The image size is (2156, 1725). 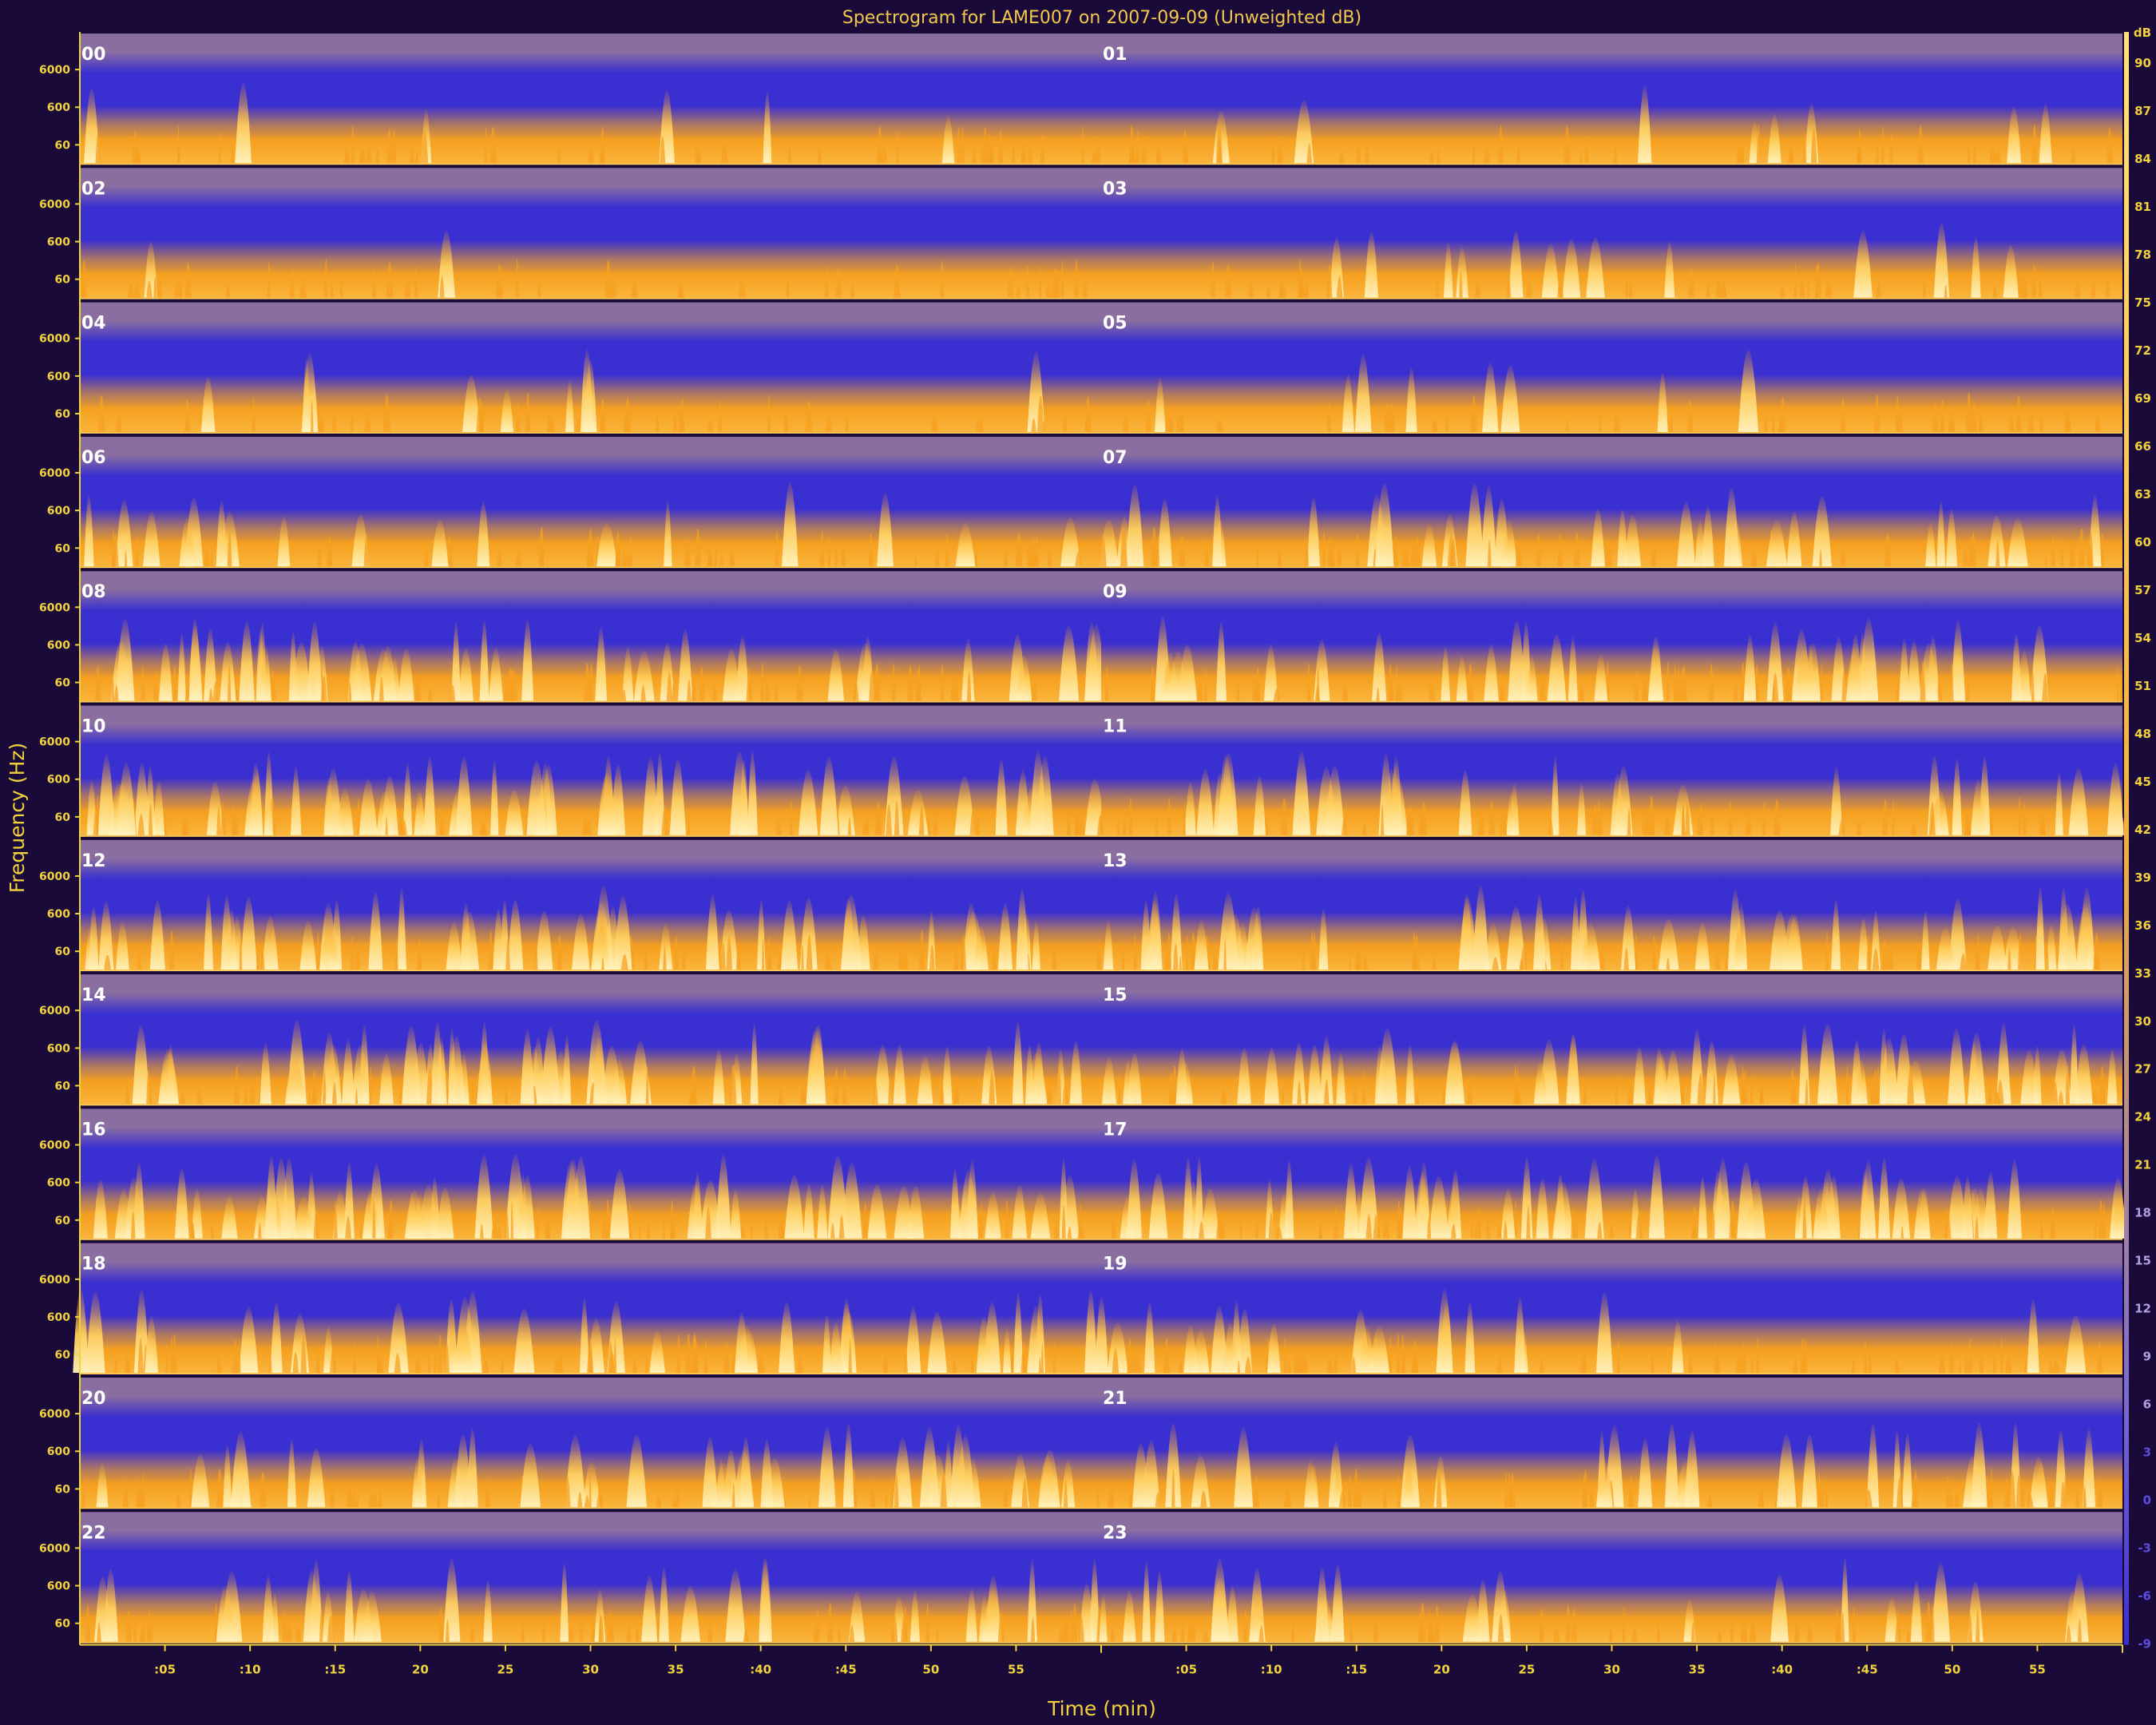 What do you see at coordinates (2147, 1357) in the screenshot?
I see `db-tick-label: 9` at bounding box center [2147, 1357].